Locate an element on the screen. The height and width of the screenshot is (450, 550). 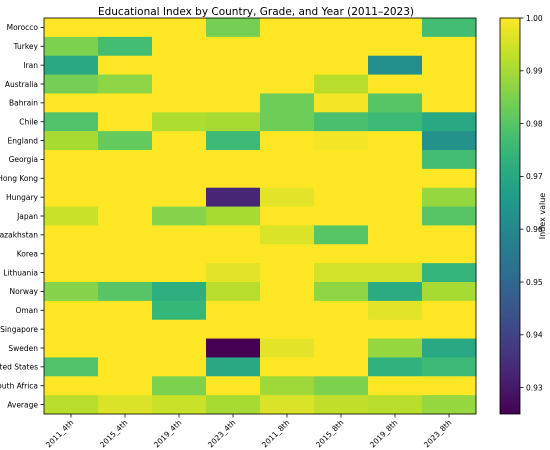
y-tick-label: Chile is located at coordinates (28, 122).